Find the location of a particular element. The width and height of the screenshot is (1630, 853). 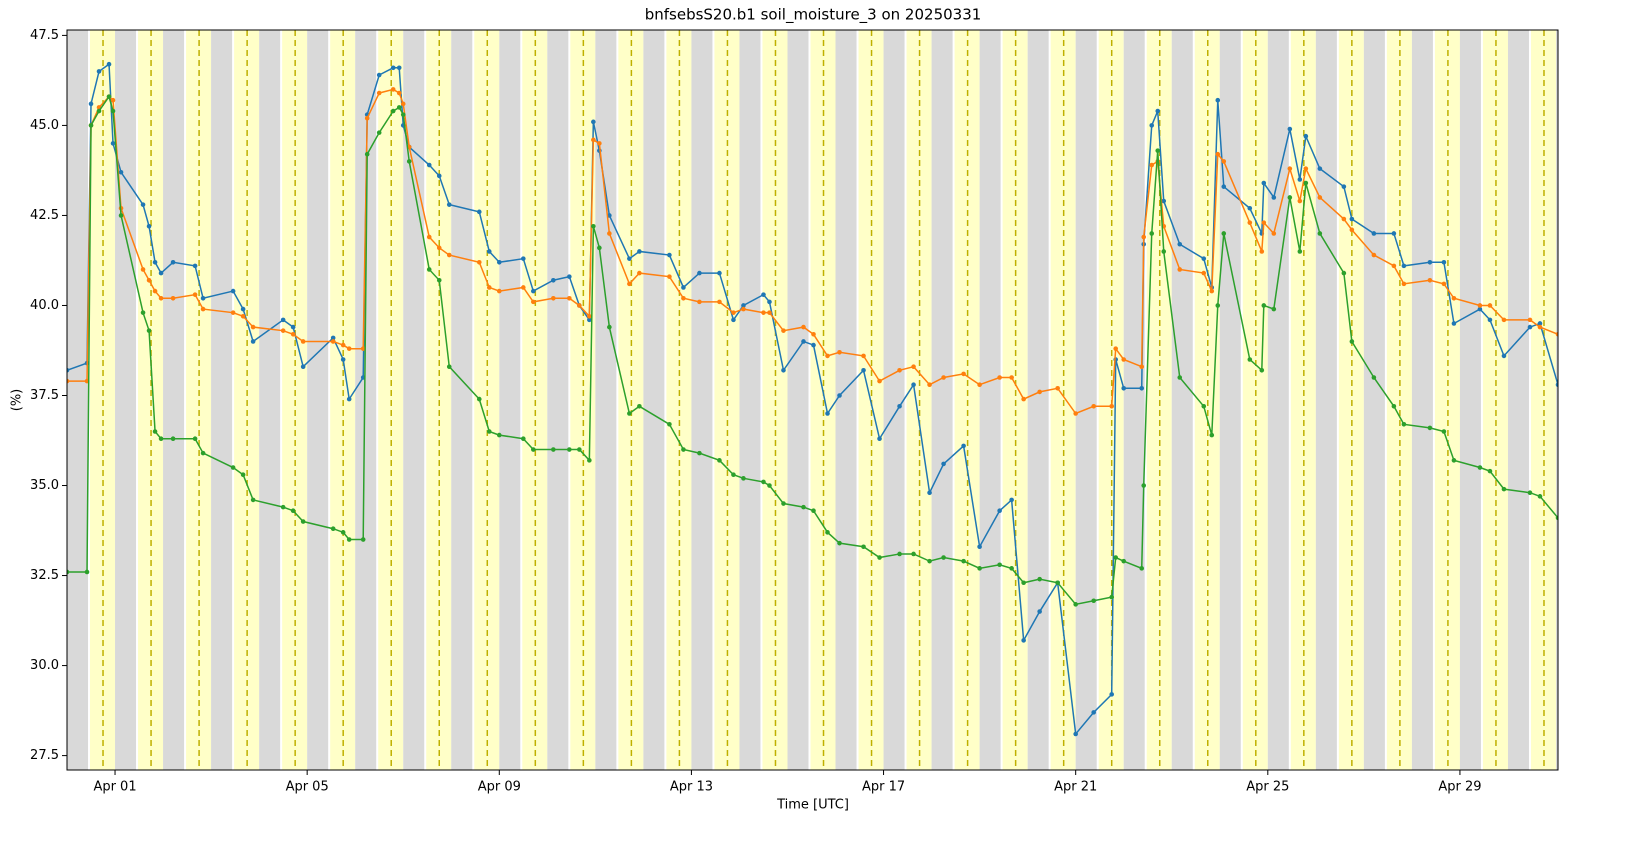

y-tick-label: 32.5 is located at coordinates (44, 575).